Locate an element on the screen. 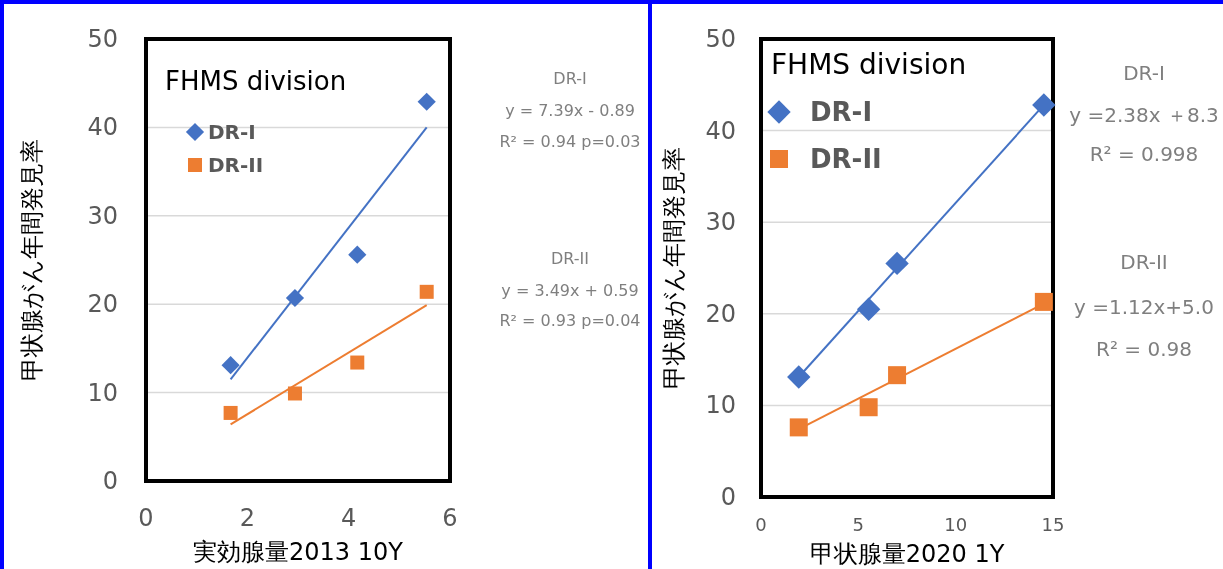 This screenshot has height=569, width=1223. text: R² = 0.93 p=0.04 is located at coordinates (570, 320).